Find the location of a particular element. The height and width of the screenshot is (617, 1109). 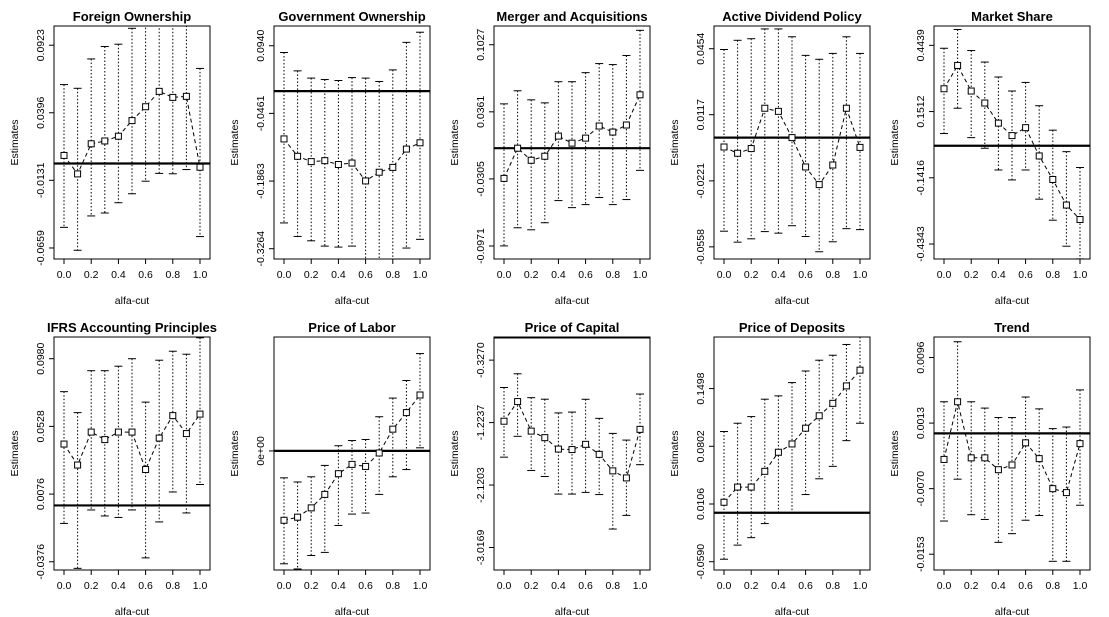

y-tick-label: 0.0096 is located at coordinates (921, 357).